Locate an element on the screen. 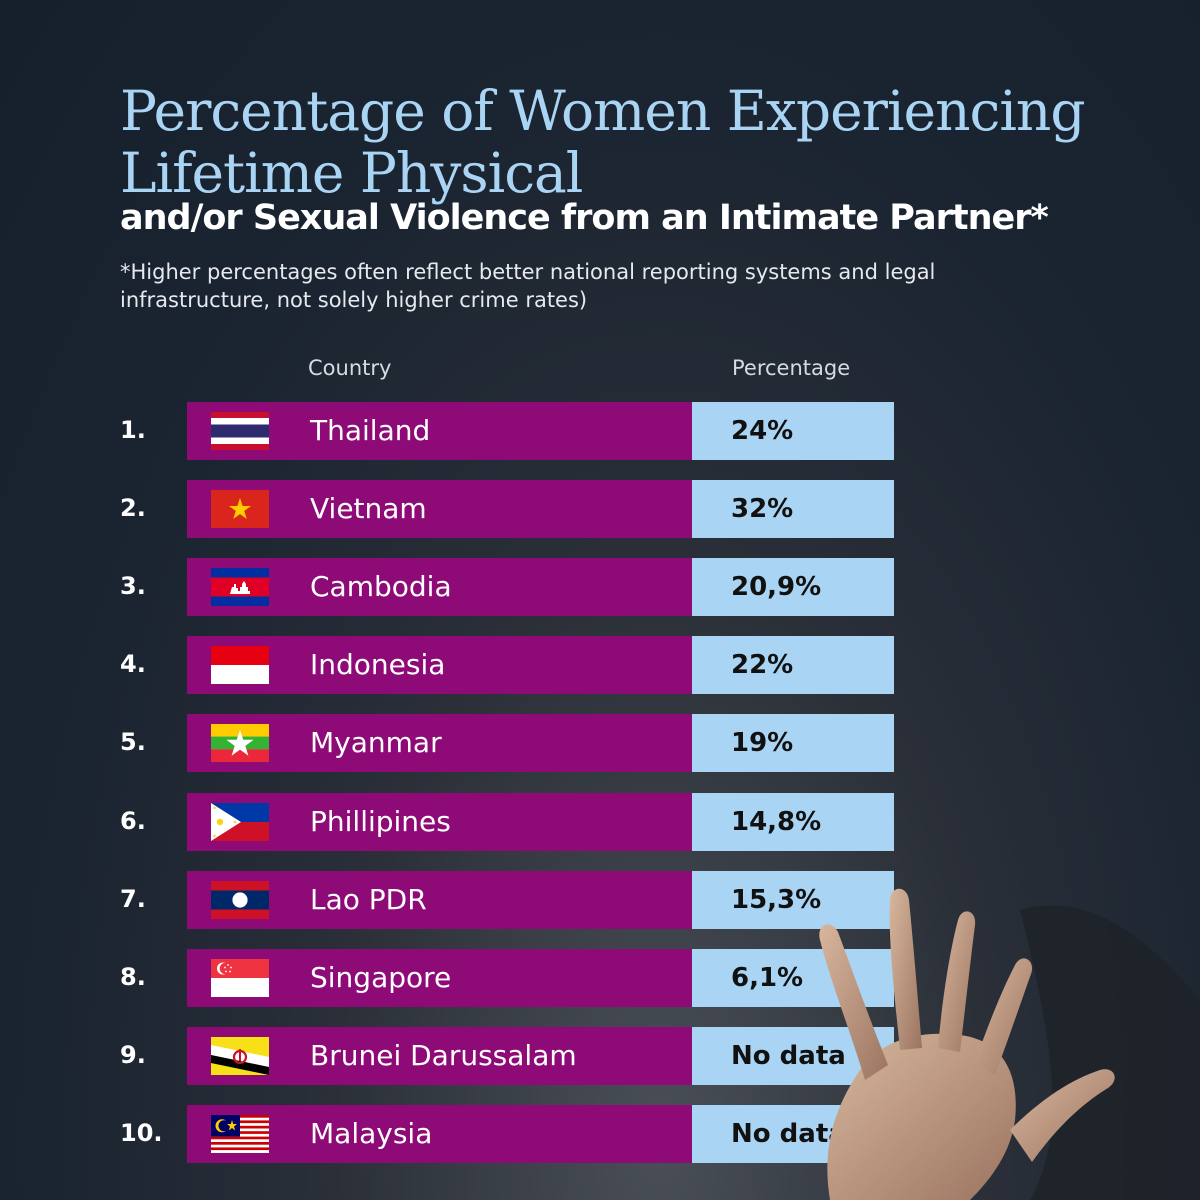 This screenshot has height=1200, width=1200. row-rank: 9. is located at coordinates (133, 1055).